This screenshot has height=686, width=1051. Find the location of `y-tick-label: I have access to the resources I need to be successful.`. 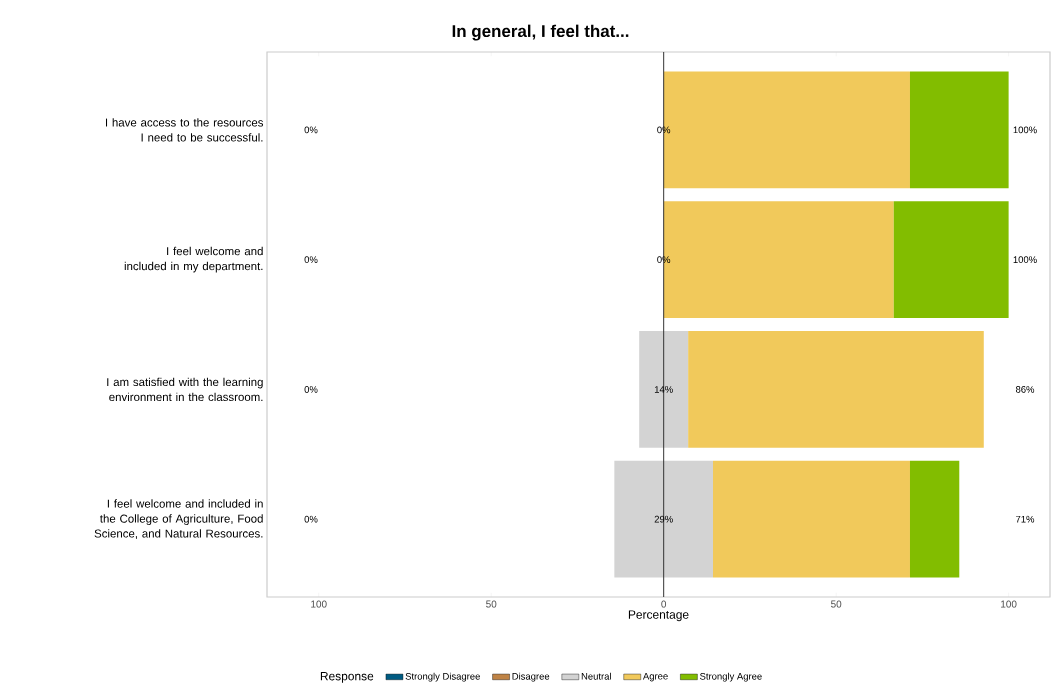

y-tick-label: I have access to the resources I need to be successful. is located at coordinates (184, 130).